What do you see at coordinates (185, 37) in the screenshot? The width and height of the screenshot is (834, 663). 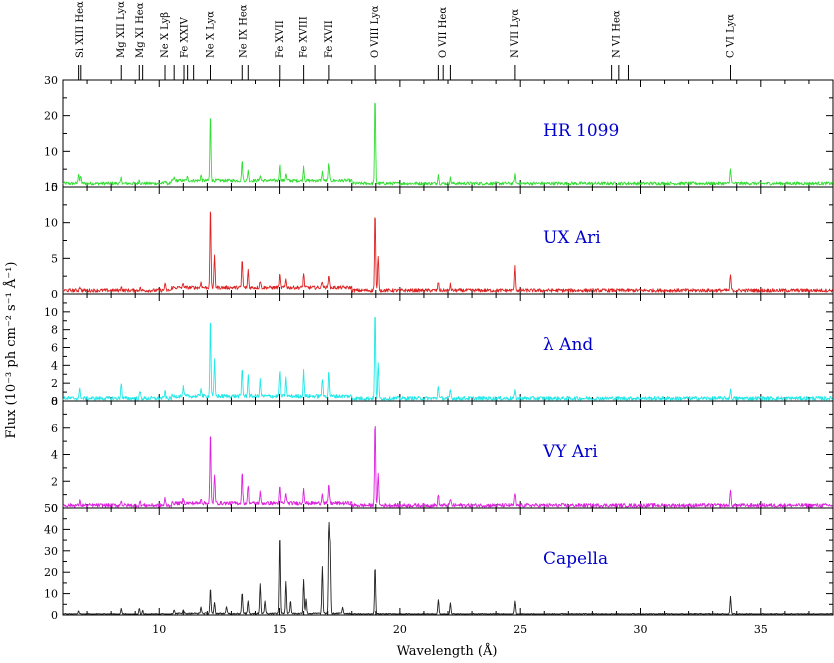 I see `line-id-label: Fe XXIV` at bounding box center [185, 37].